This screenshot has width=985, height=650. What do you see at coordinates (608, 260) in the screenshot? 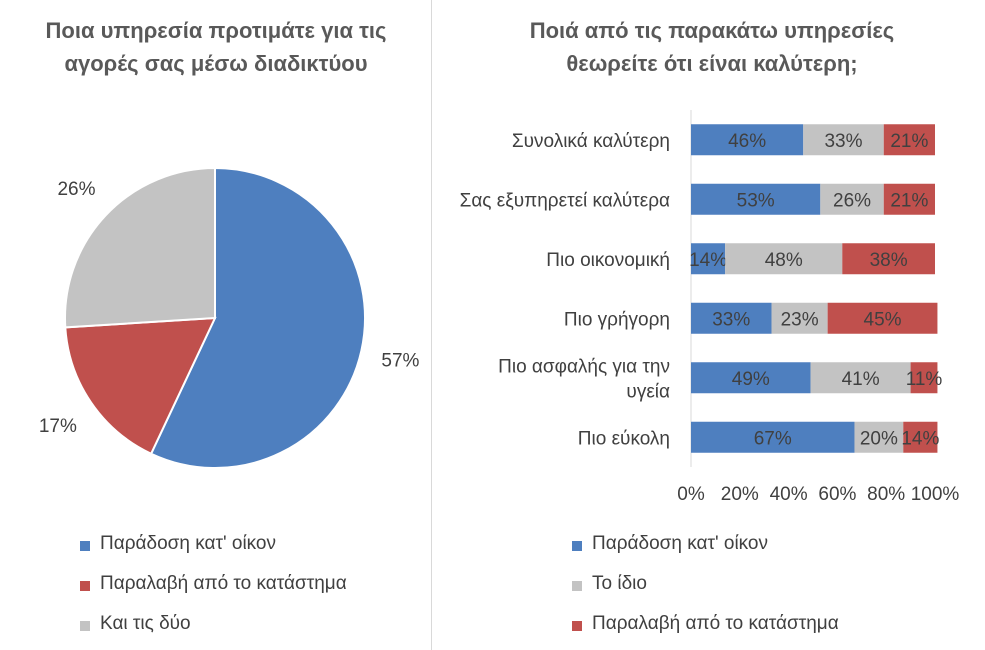
I see `category-label: Πιο οικονομική` at bounding box center [608, 260].